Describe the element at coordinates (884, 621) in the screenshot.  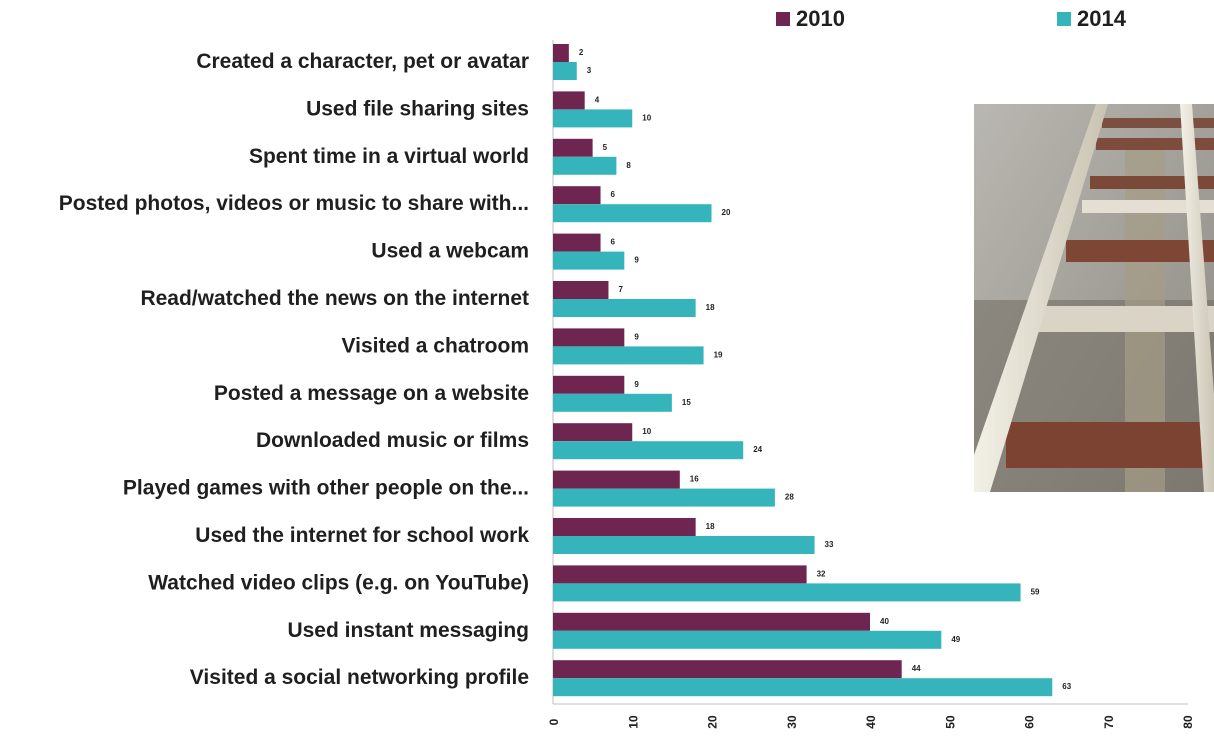
I see `data-label-2010: 40` at that location.